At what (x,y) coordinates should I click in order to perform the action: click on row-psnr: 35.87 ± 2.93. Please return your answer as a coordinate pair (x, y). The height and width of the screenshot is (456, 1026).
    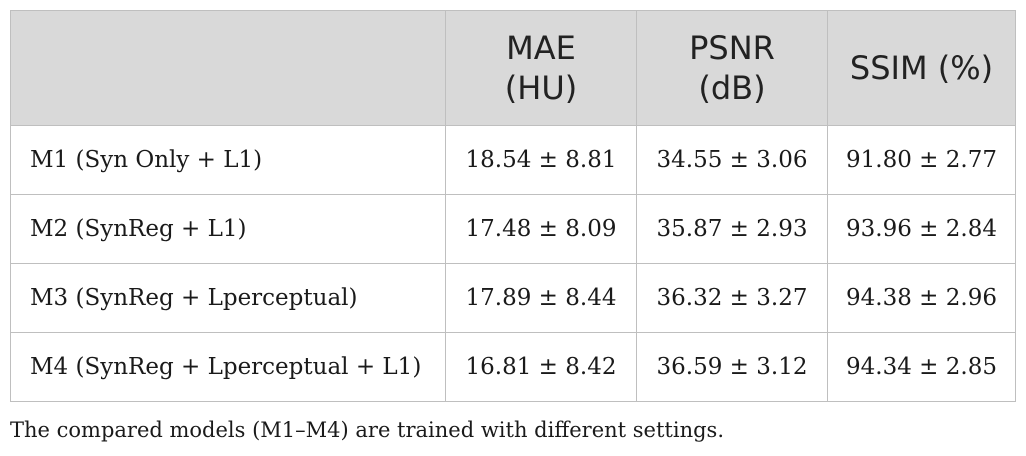
    Looking at the image, I should click on (732, 229).